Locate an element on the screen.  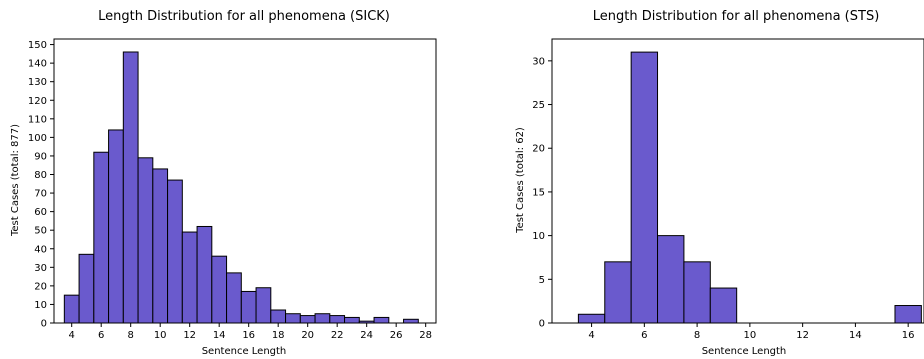
y-tick-label: 15 is located at coordinates (538, 192).